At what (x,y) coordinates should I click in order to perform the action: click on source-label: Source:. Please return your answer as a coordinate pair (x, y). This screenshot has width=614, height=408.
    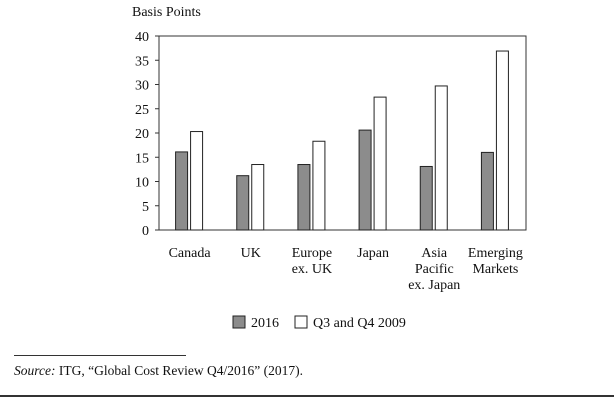
    Looking at the image, I should click on (35, 370).